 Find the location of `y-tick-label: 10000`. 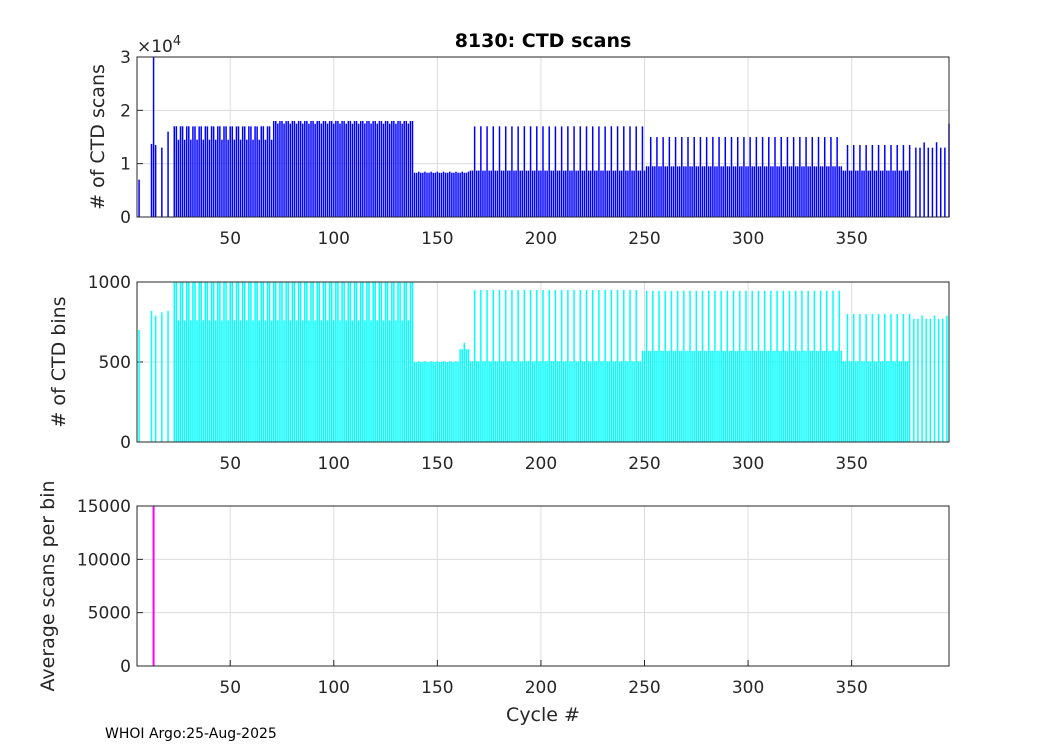

y-tick-label: 10000 is located at coordinates (104, 560).